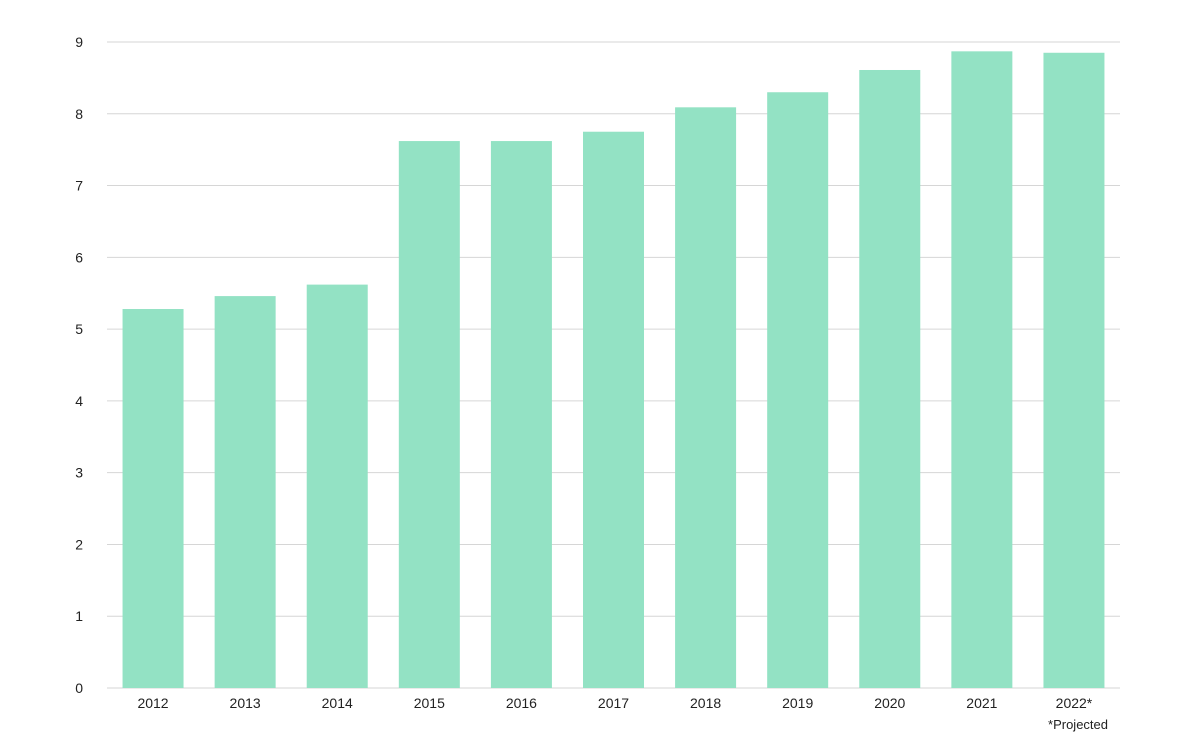 The width and height of the screenshot is (1200, 750). I want to click on y-tick-label: 3, so click(79, 473).